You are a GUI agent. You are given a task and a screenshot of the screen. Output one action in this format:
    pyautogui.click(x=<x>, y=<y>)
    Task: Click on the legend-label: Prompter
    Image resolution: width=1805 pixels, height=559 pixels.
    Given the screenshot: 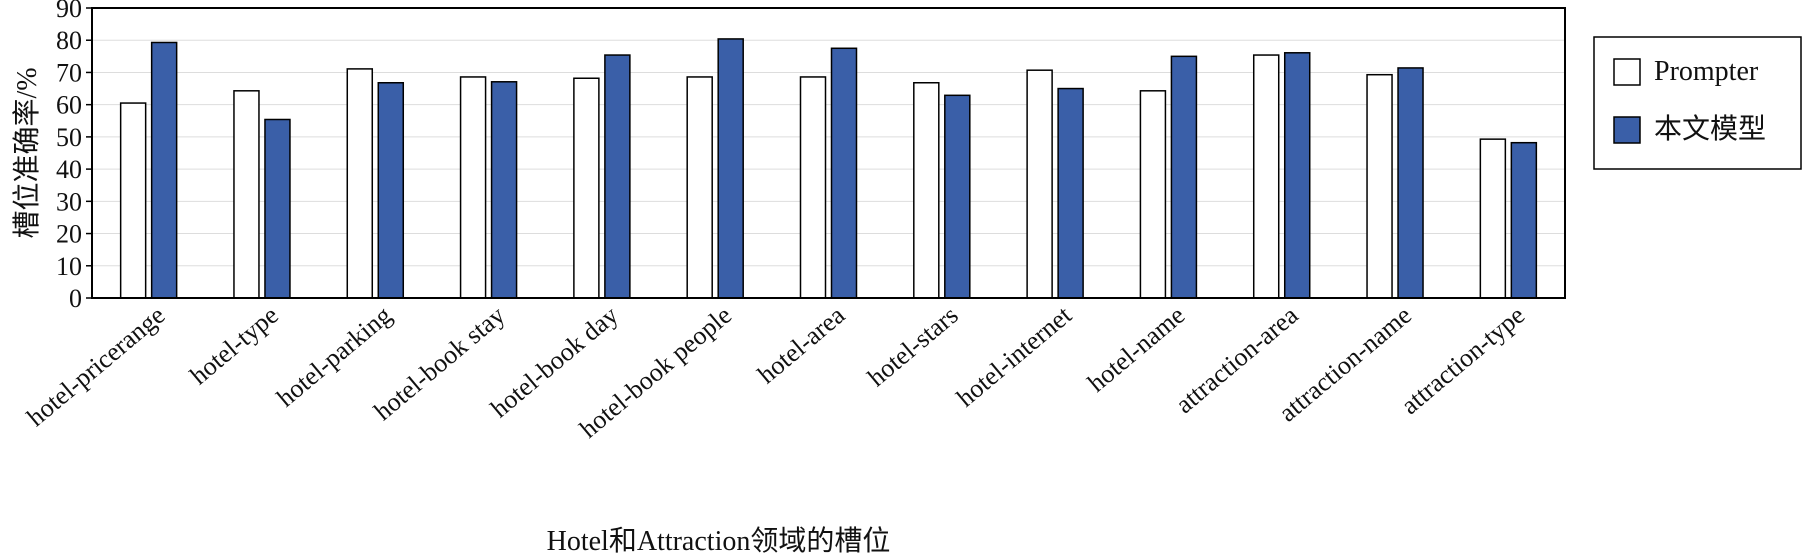 What is the action you would take?
    pyautogui.click(x=1706, y=71)
    